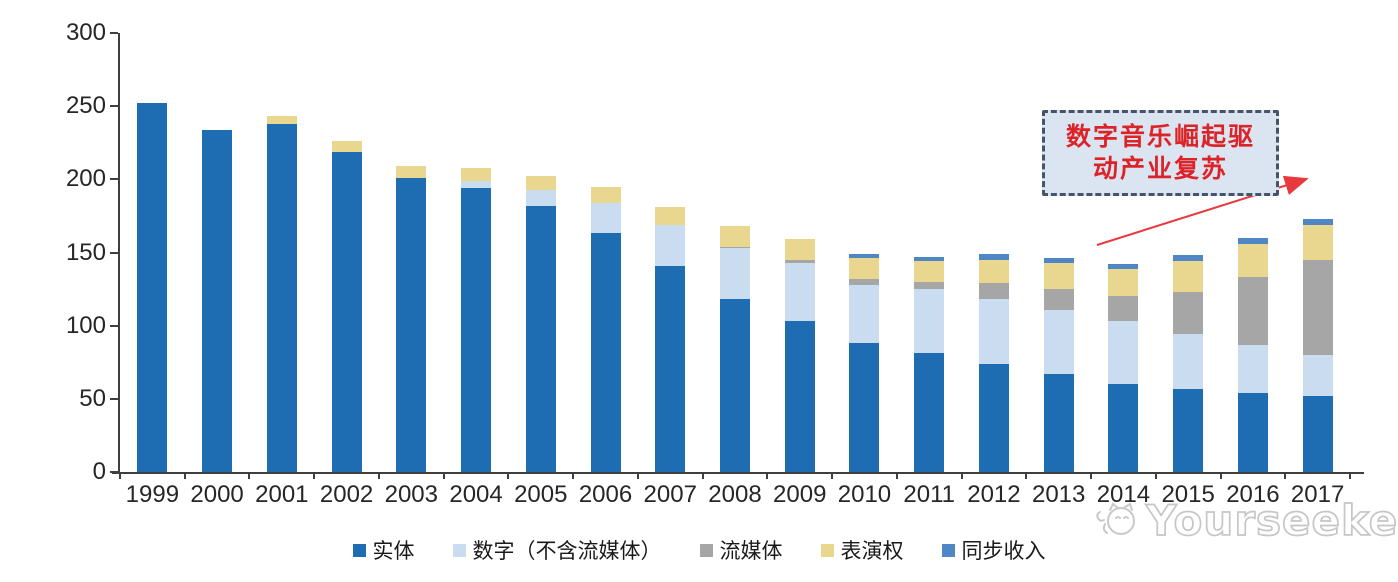 The width and height of the screenshot is (1398, 582). Describe the element at coordinates (864, 363) in the screenshot. I see `bar-column-2010` at that location.